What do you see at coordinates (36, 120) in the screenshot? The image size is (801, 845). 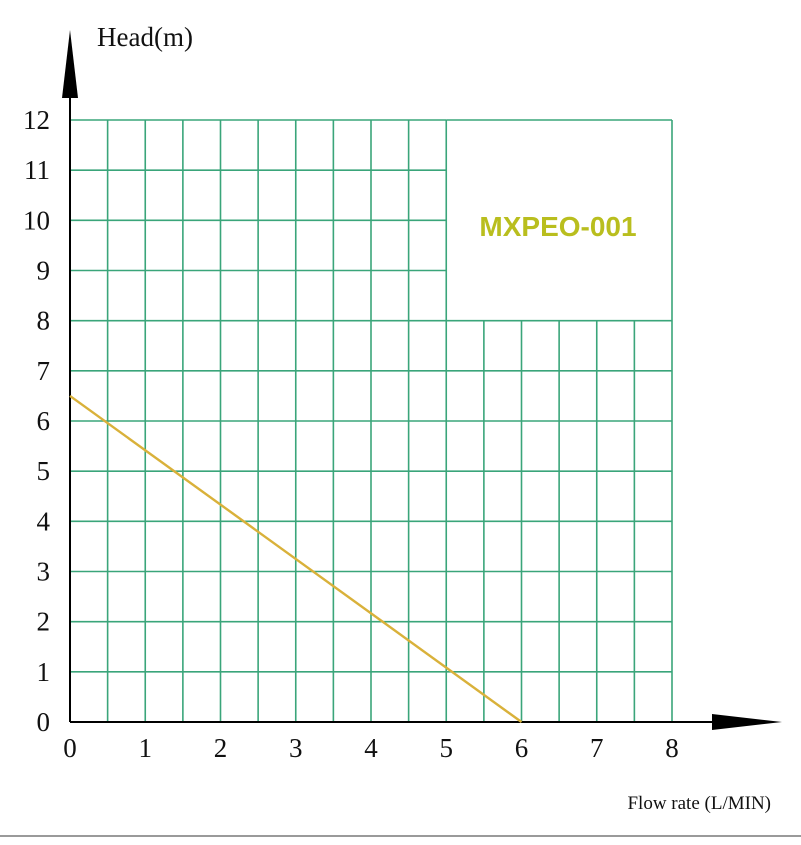 I see `y-tick-label: 12` at bounding box center [36, 120].